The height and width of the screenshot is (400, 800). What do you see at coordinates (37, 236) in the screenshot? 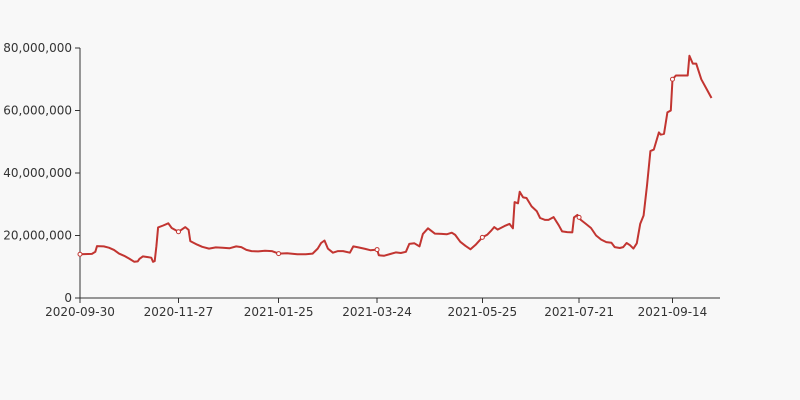
I see `y-tick-label: 20,000,000` at bounding box center [37, 236].